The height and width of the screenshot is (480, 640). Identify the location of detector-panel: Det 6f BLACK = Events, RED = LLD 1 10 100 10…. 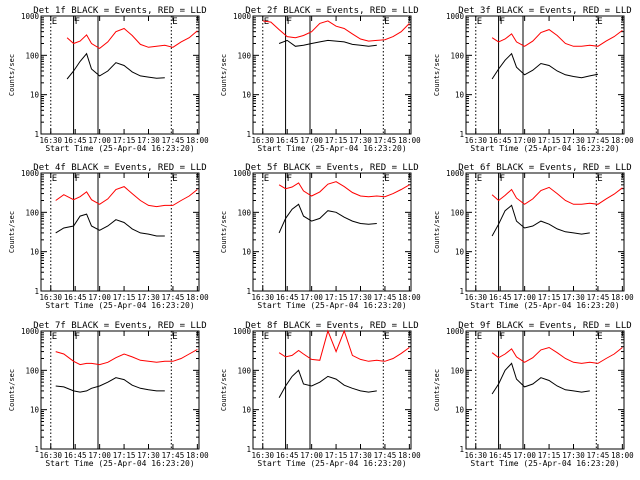
(533, 236).